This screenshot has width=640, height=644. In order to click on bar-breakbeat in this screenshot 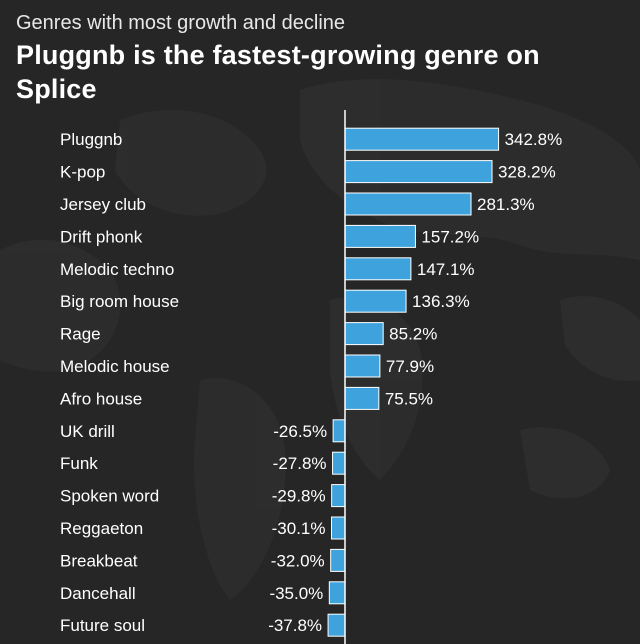, I will do `click(338, 560)`.